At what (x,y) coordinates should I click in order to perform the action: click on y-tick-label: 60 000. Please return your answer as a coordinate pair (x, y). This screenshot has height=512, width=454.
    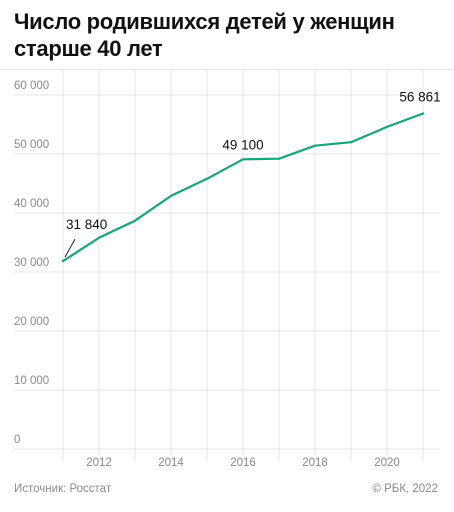
    Looking at the image, I should click on (31, 86).